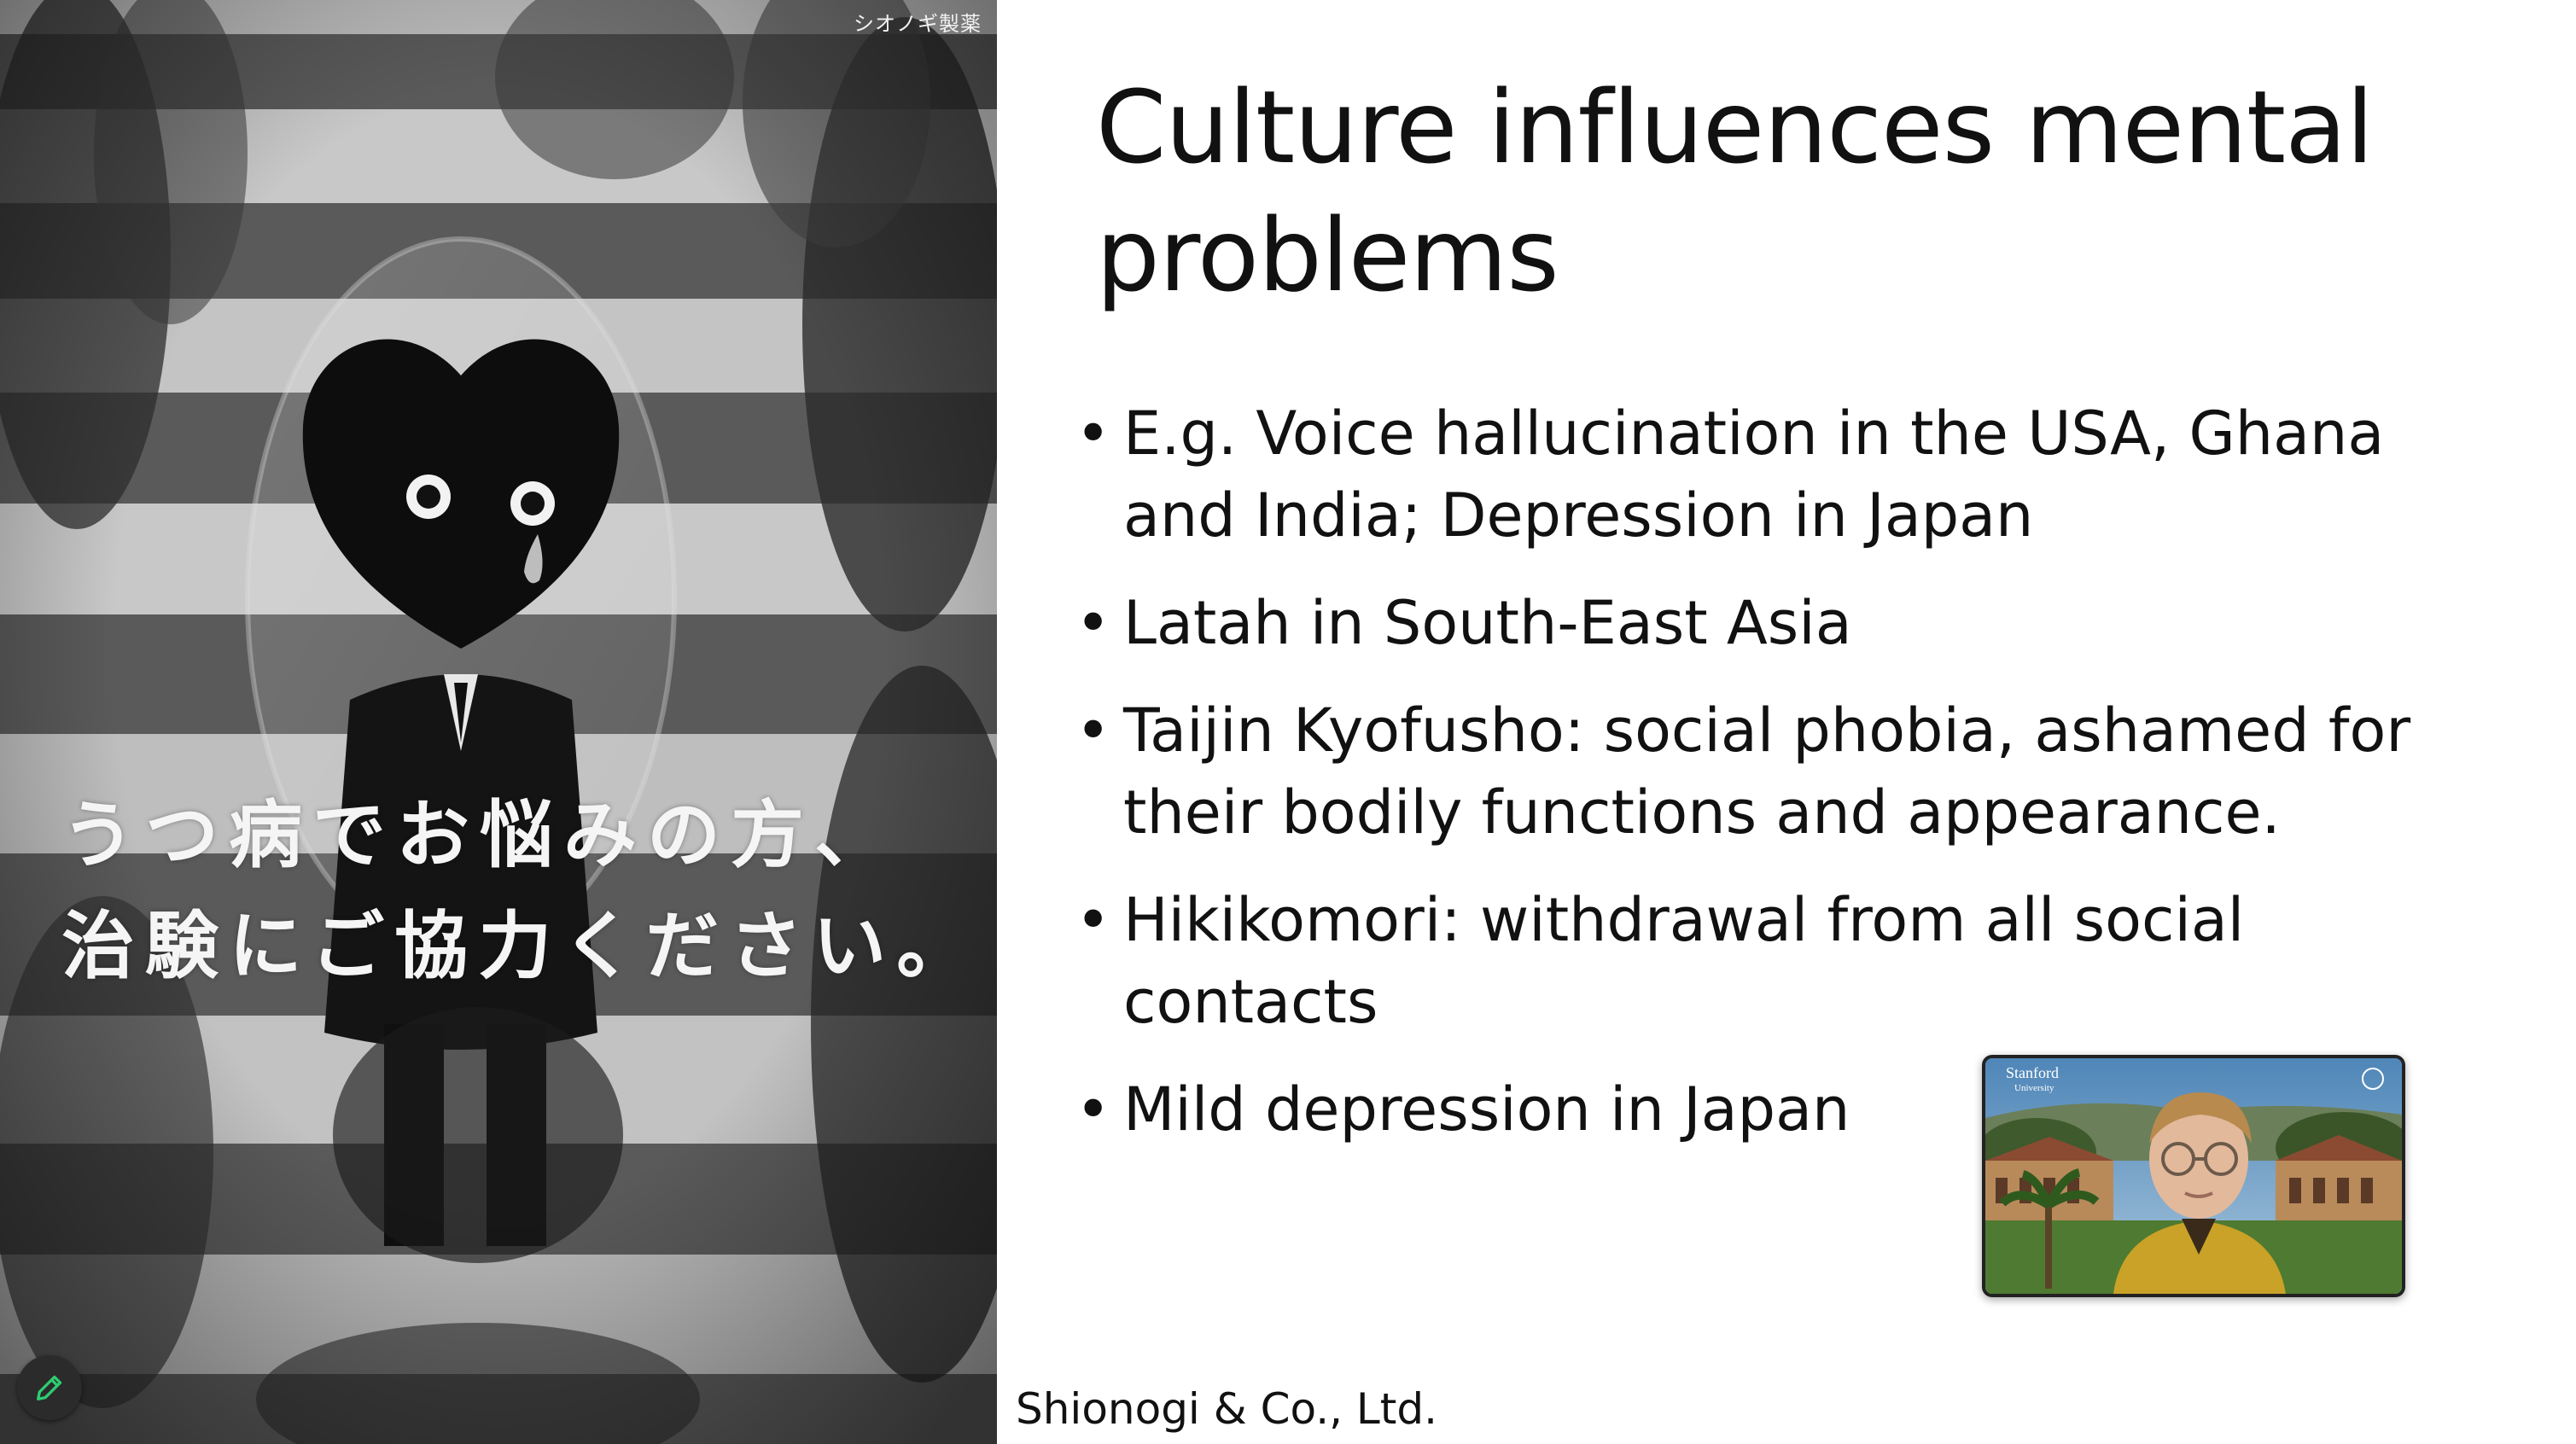  I want to click on bullet-item: • Mild depression in Japan, so click(1773, 1109).